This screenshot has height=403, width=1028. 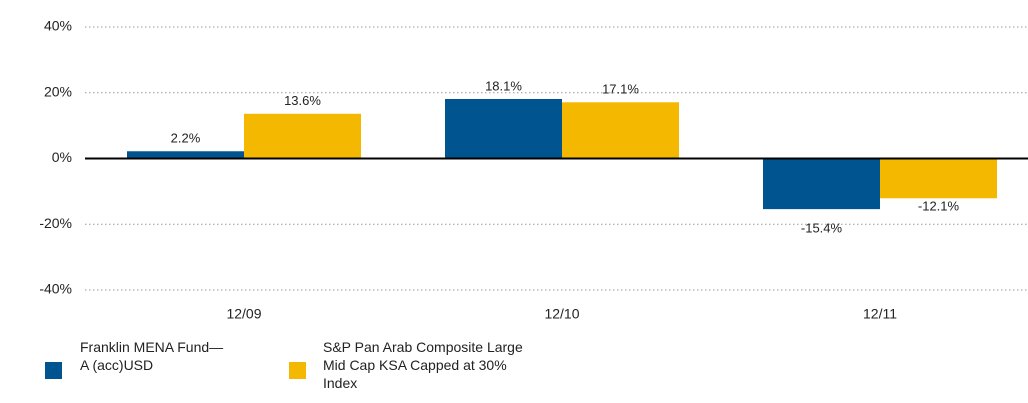 What do you see at coordinates (243, 314) in the screenshot?
I see `x-tick-label: 12/09` at bounding box center [243, 314].